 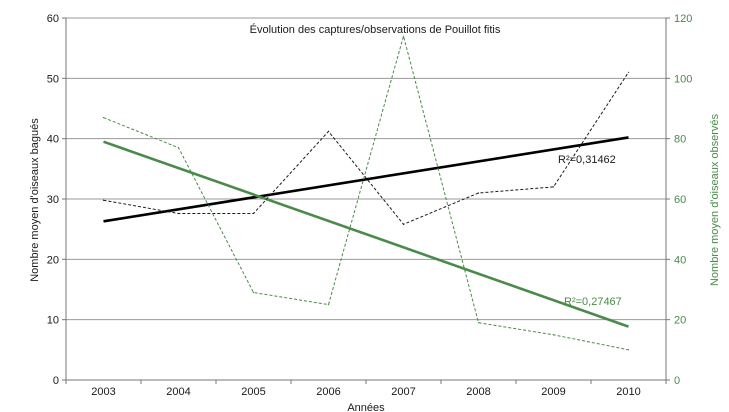 I want to click on trendline-label-observes: R²=0,27467, so click(x=593, y=302).